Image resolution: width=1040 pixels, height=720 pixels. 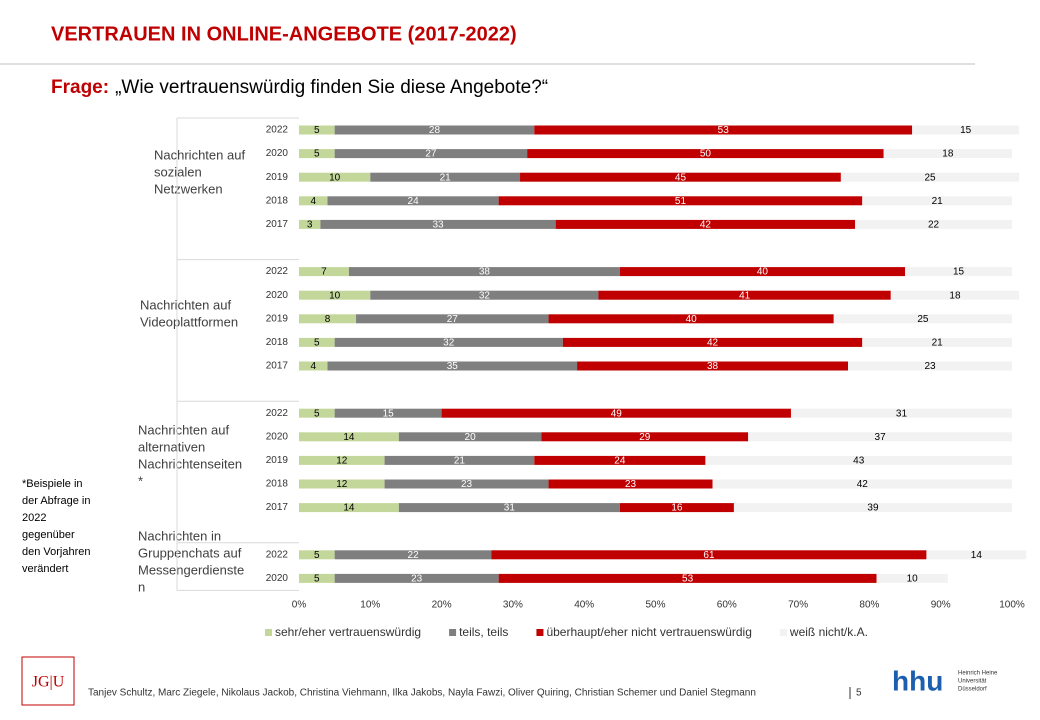 What do you see at coordinates (188, 189) in the screenshot?
I see `group-label: Netzwerken` at bounding box center [188, 189].